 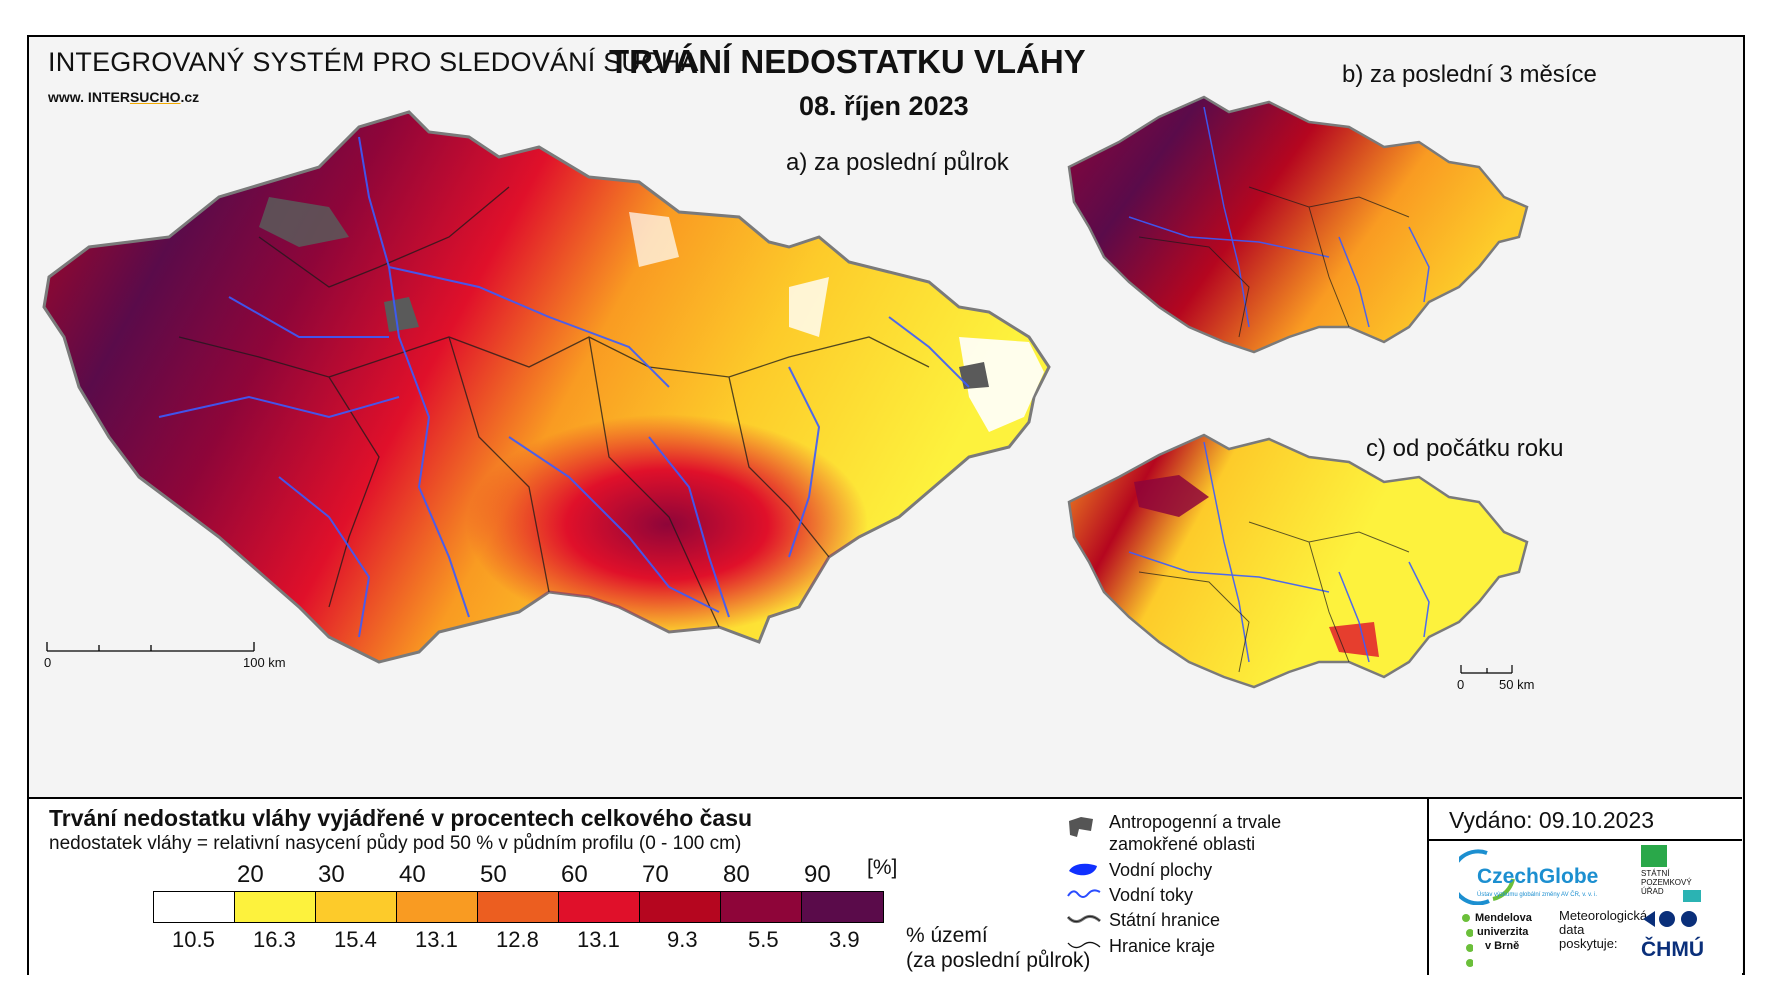 What do you see at coordinates (655, 874) in the screenshot?
I see `threshold-70: 70` at bounding box center [655, 874].